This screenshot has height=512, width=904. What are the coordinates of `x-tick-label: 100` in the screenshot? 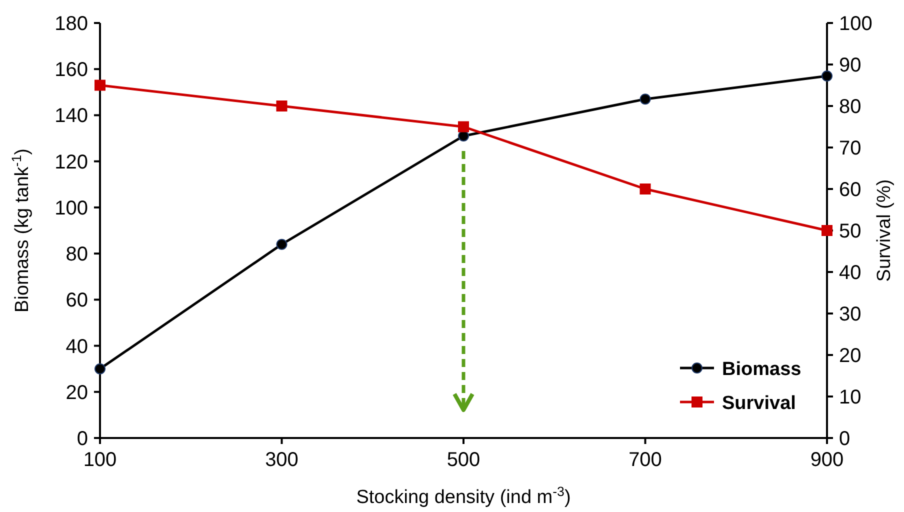 It's located at (100, 460).